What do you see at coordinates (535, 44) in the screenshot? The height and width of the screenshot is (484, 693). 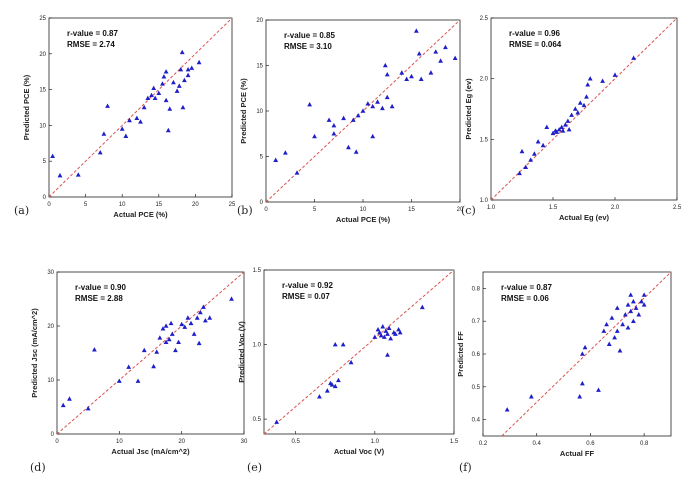 I see `rmse-annotation: RMSE = 0.064` at bounding box center [535, 44].